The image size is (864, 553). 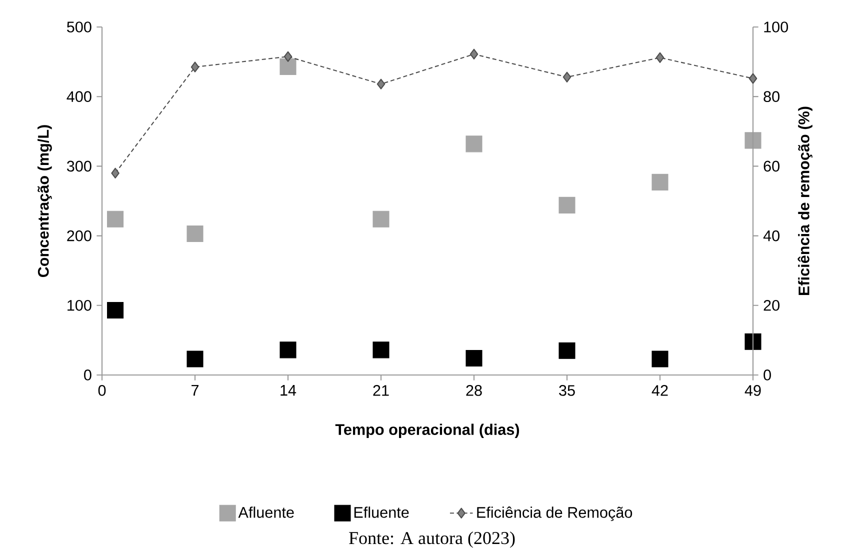 What do you see at coordinates (266, 512) in the screenshot?
I see `legend-label: Afluente` at bounding box center [266, 512].